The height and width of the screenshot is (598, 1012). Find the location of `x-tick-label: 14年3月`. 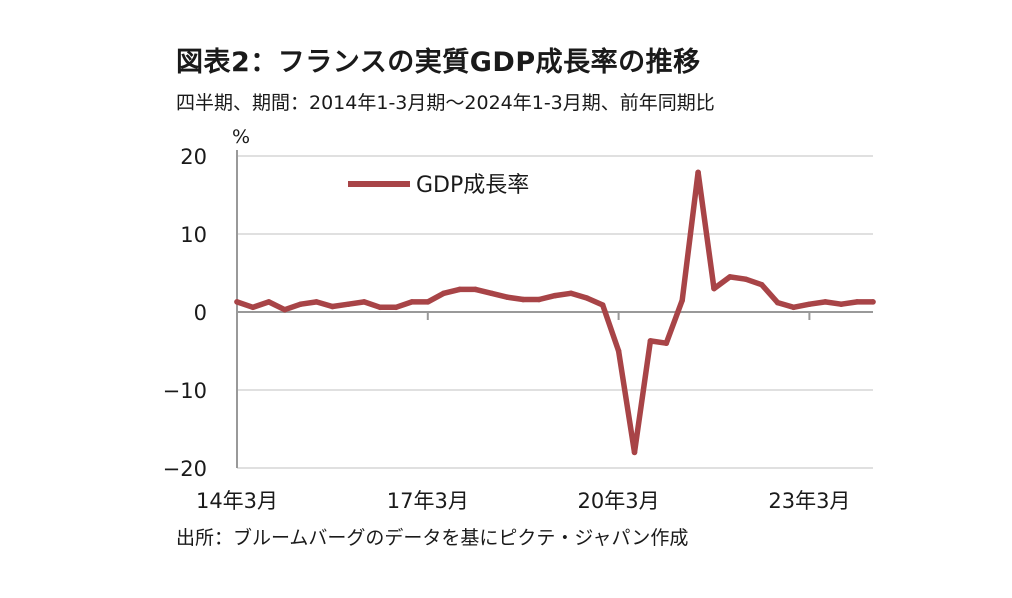

x-tick-label: 14年3月 is located at coordinates (237, 501).